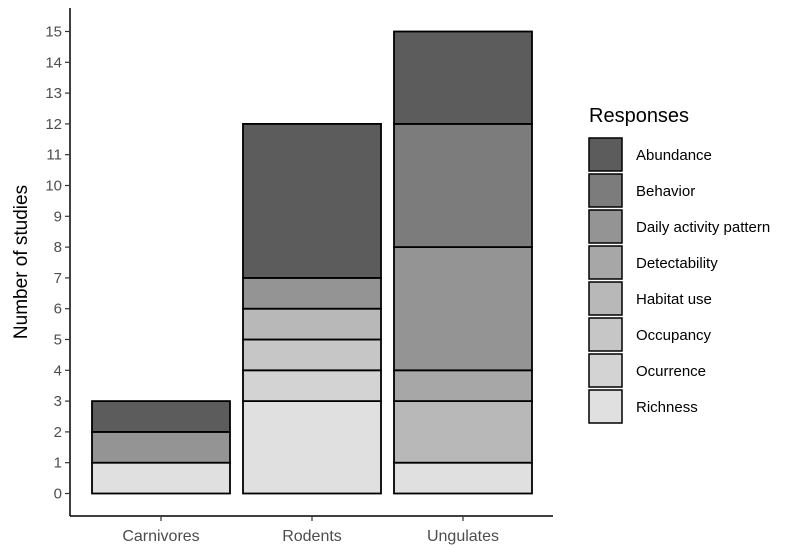 Image resolution: width=799 pixels, height=546 pixels. Describe the element at coordinates (53, 186) in the screenshot. I see `y-tick-label: 10` at that location.